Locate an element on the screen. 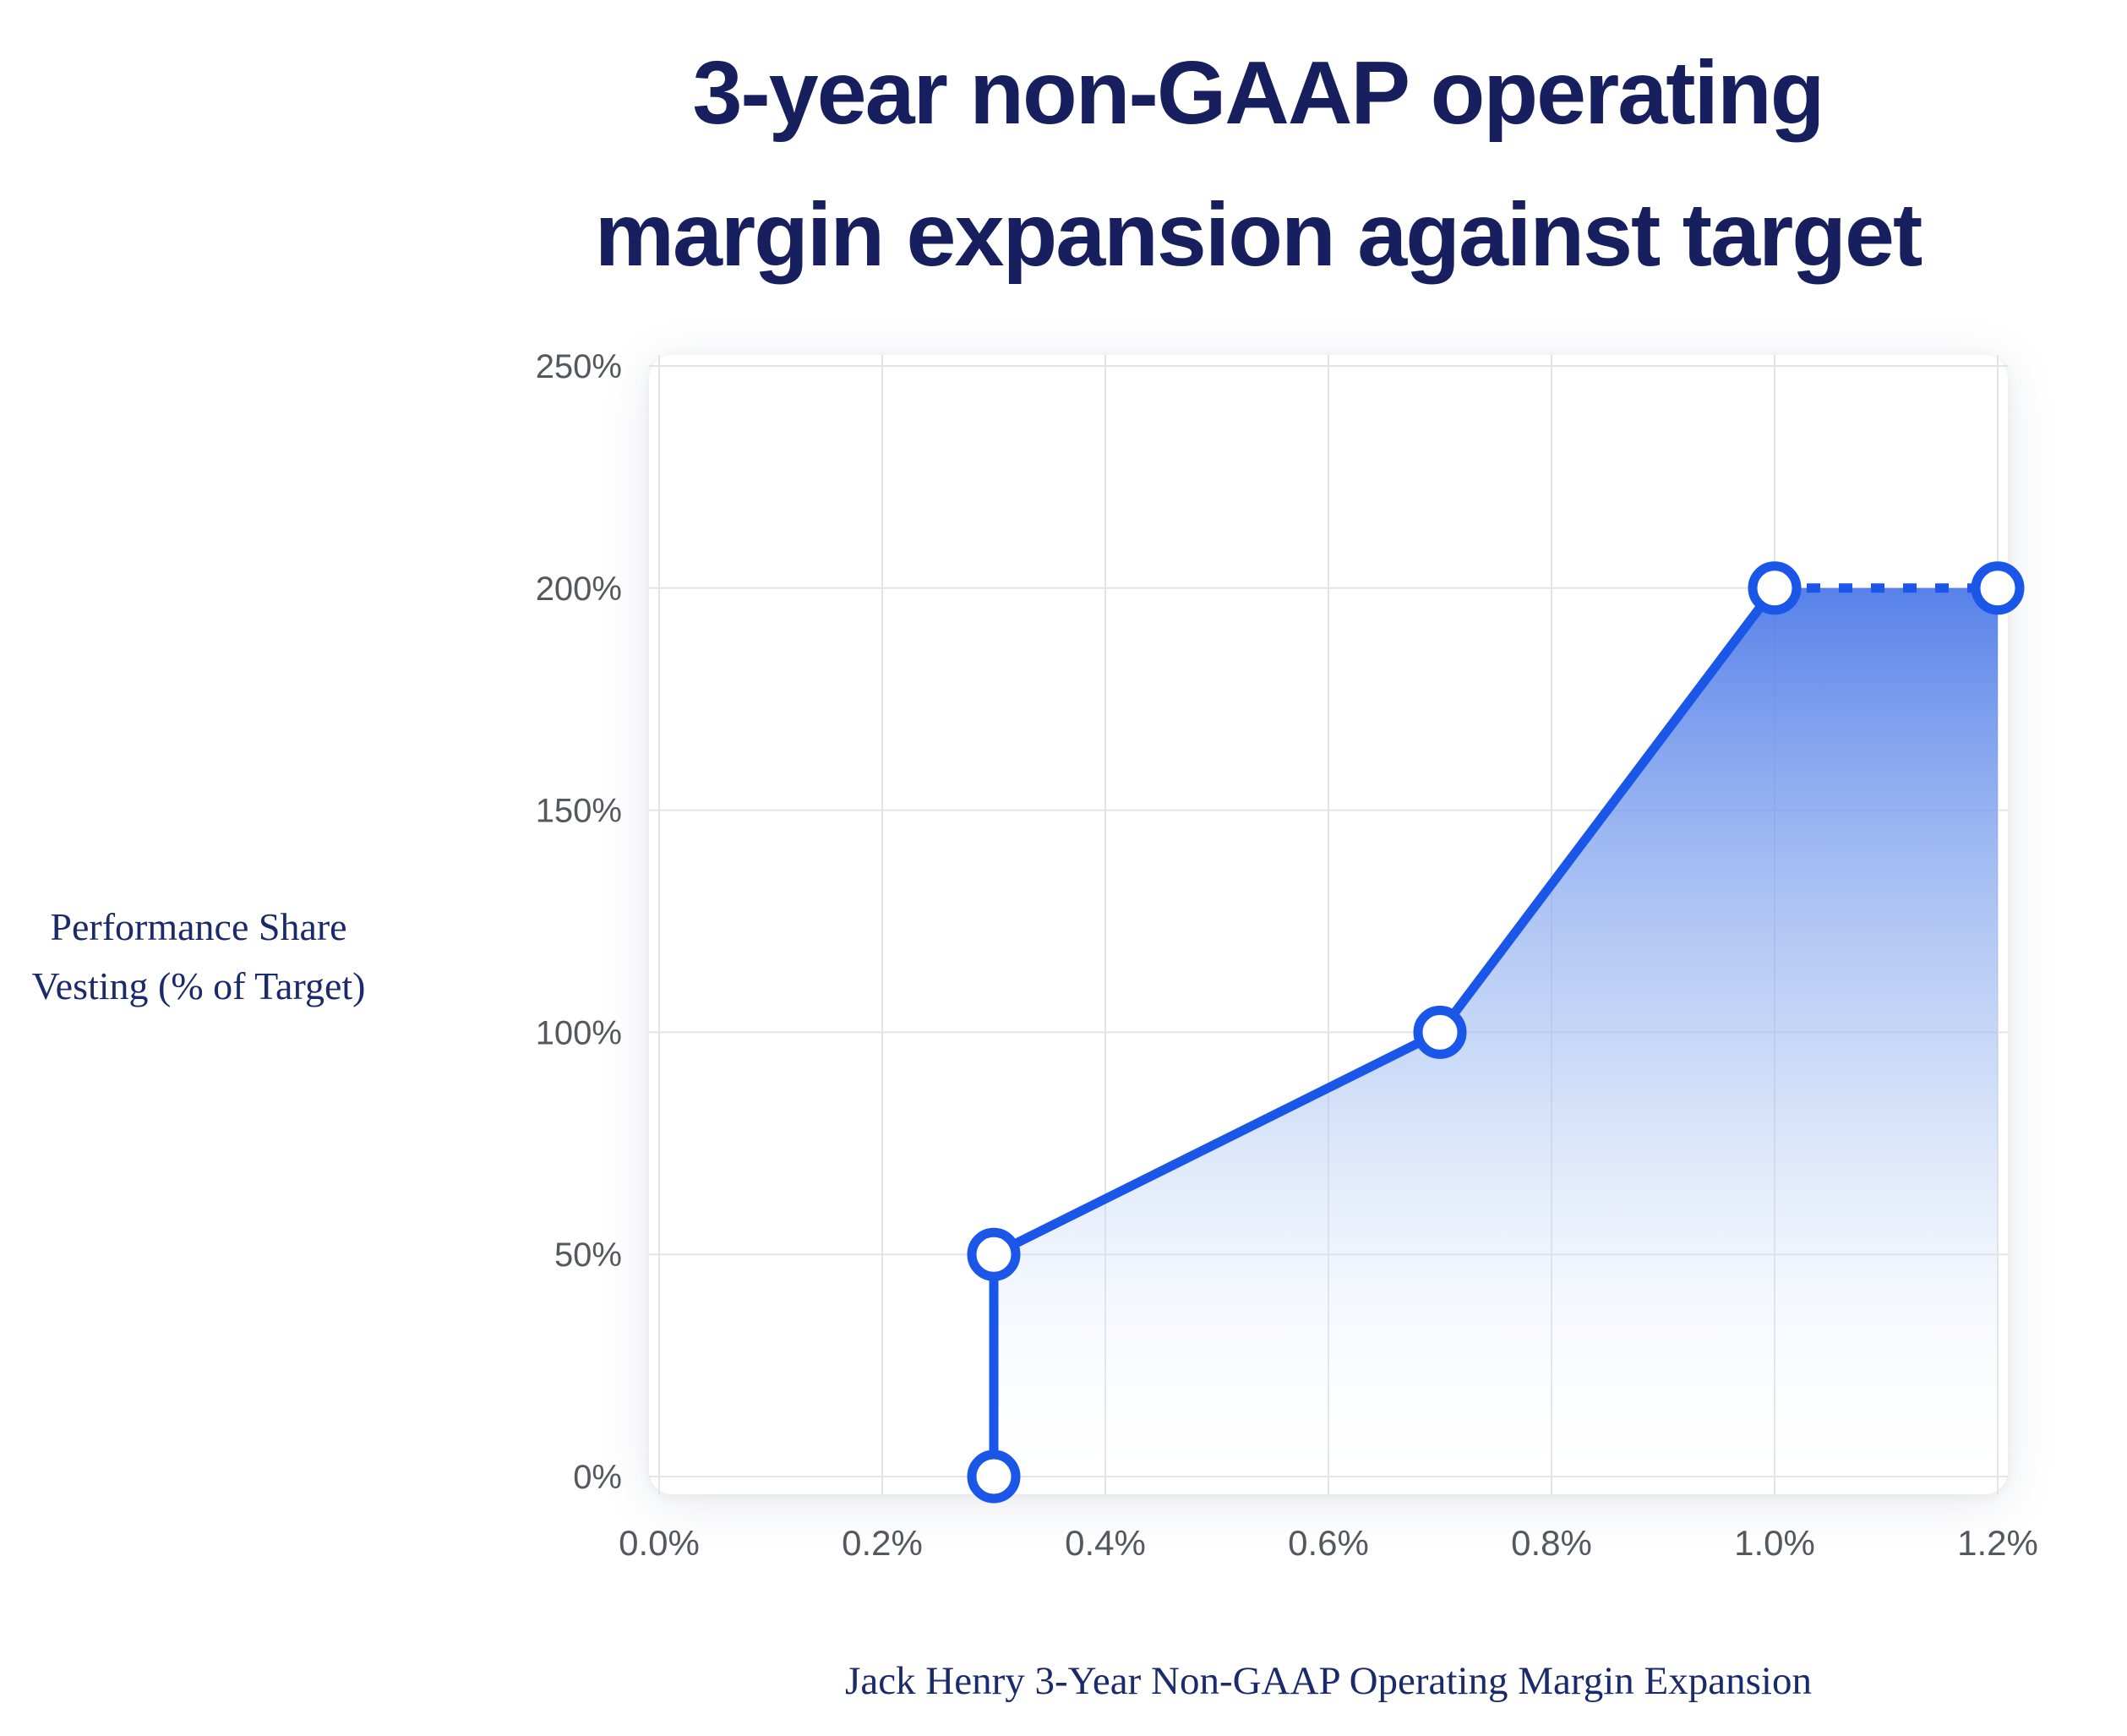  y-tick-label: 200% is located at coordinates (579, 589).